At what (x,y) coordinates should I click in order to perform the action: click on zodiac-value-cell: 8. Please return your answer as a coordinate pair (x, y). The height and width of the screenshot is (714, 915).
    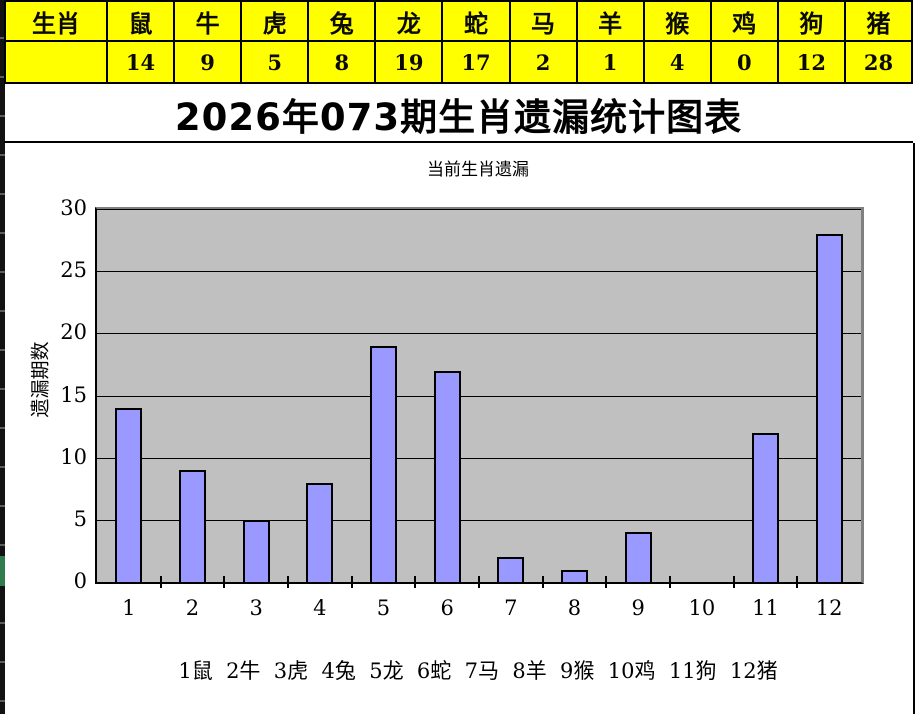
    Looking at the image, I should click on (342, 62).